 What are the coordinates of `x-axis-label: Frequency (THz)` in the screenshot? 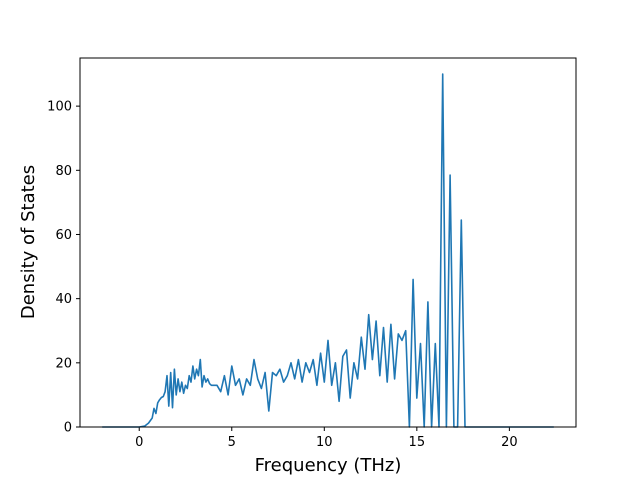 It's located at (328, 465).